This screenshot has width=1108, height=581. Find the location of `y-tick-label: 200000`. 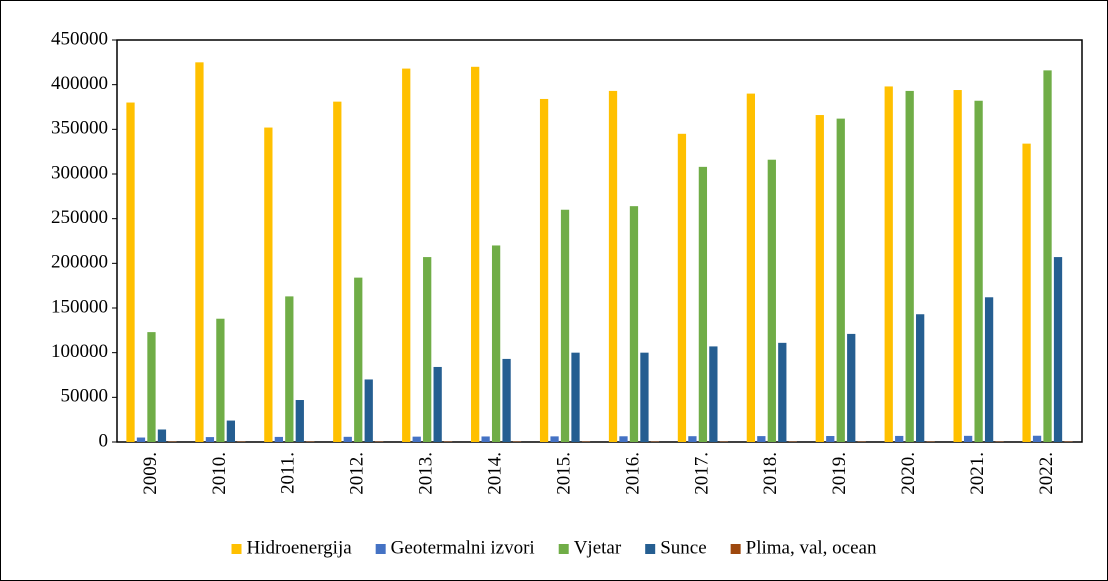

y-tick-label: 200000 is located at coordinates (79, 262).